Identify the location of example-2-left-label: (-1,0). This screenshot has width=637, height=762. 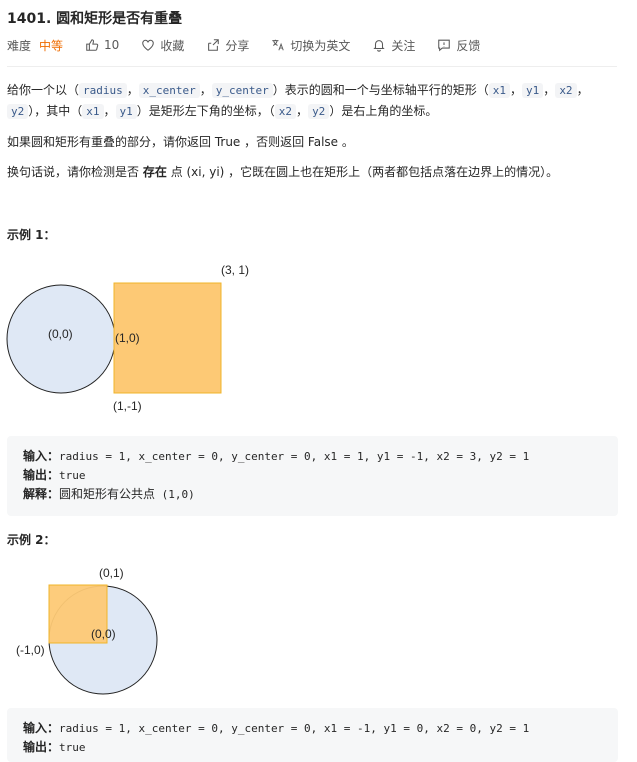
(30, 650).